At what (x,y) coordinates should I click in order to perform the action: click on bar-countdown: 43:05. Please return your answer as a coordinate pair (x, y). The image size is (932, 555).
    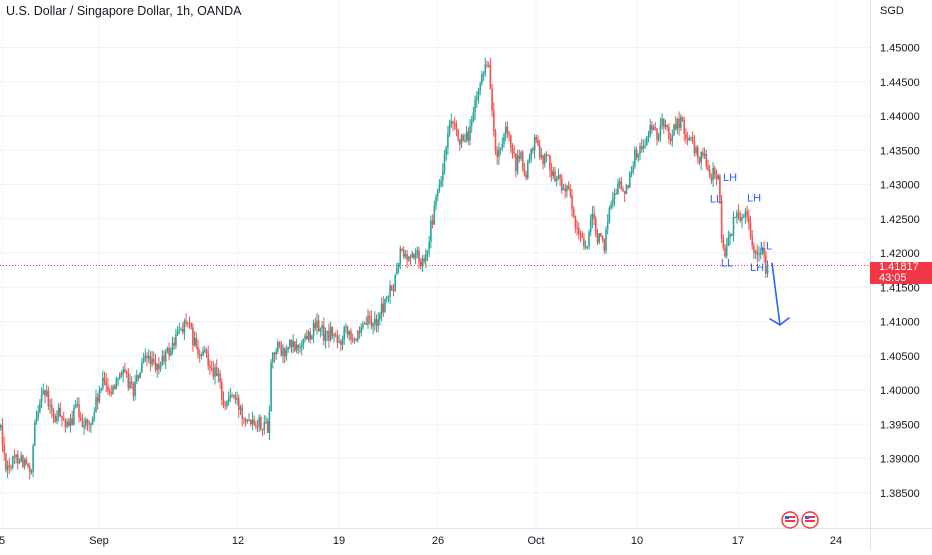
    Looking at the image, I should click on (893, 278).